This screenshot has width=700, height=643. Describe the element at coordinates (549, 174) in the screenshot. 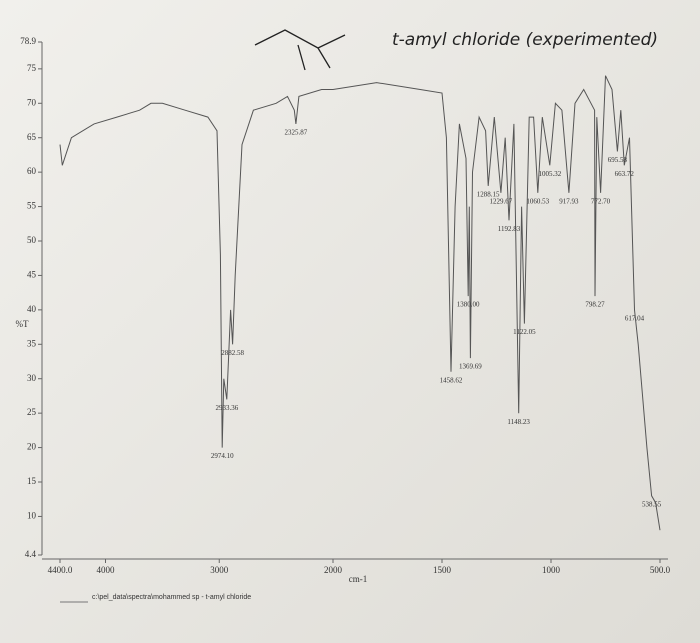

I see `peak-label: 1005.32` at that location.